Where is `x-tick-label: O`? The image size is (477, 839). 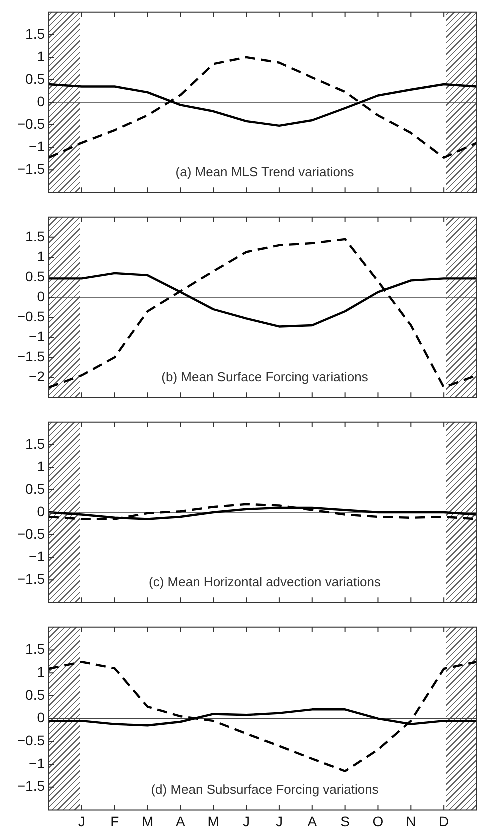
x-tick-label: O is located at coordinates (378, 821).